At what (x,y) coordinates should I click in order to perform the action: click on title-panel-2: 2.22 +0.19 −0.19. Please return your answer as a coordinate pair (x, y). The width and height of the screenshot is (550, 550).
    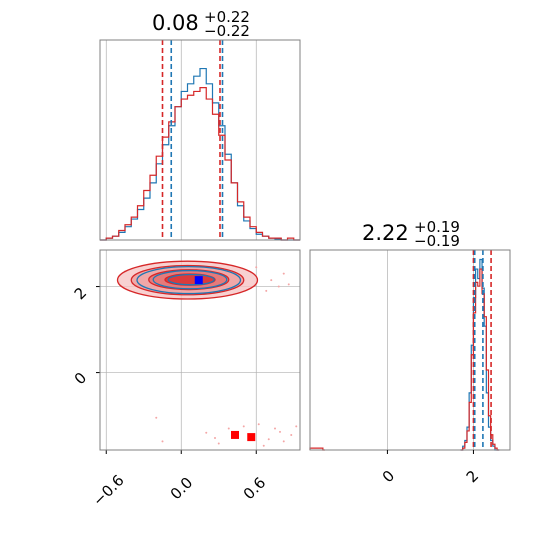
    Looking at the image, I should click on (411, 234).